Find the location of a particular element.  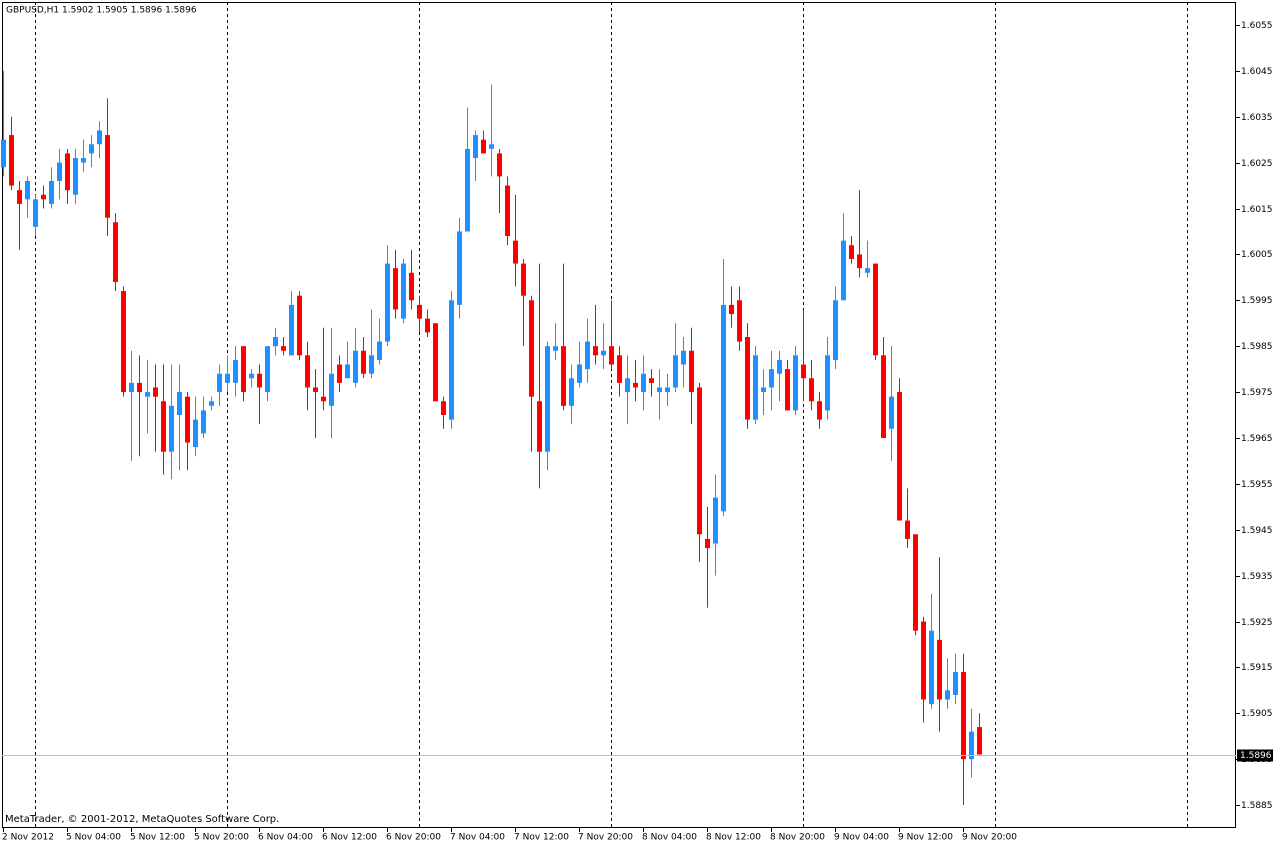

y-tick-label: 1.5995 is located at coordinates (1257, 301).